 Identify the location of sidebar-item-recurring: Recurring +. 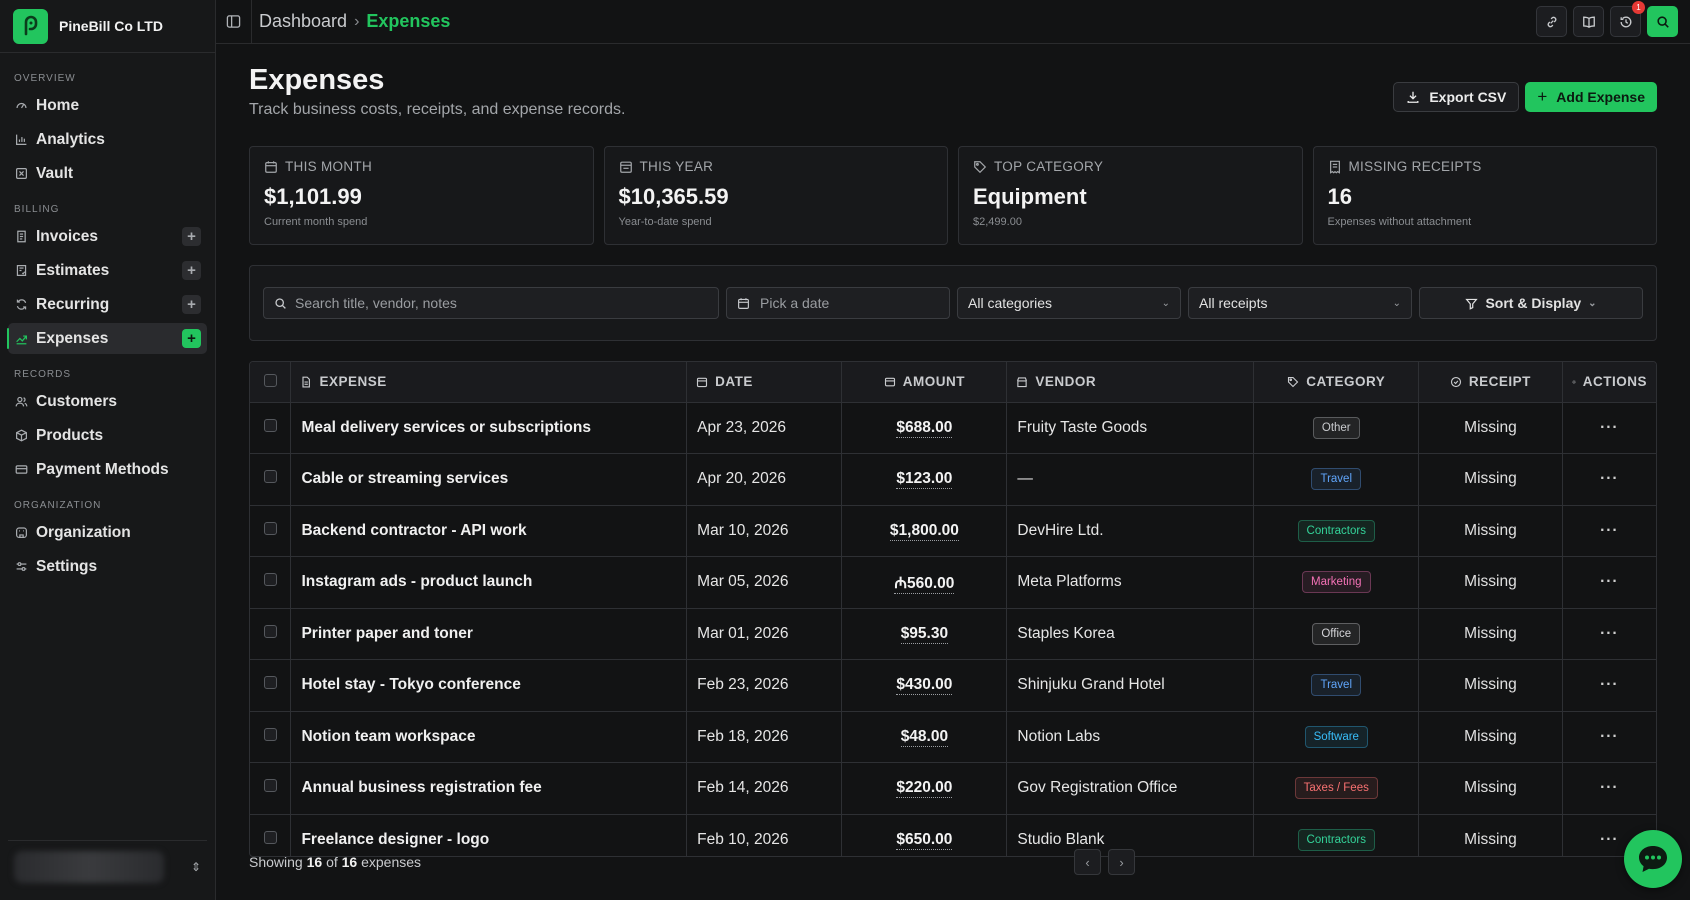
(107, 304).